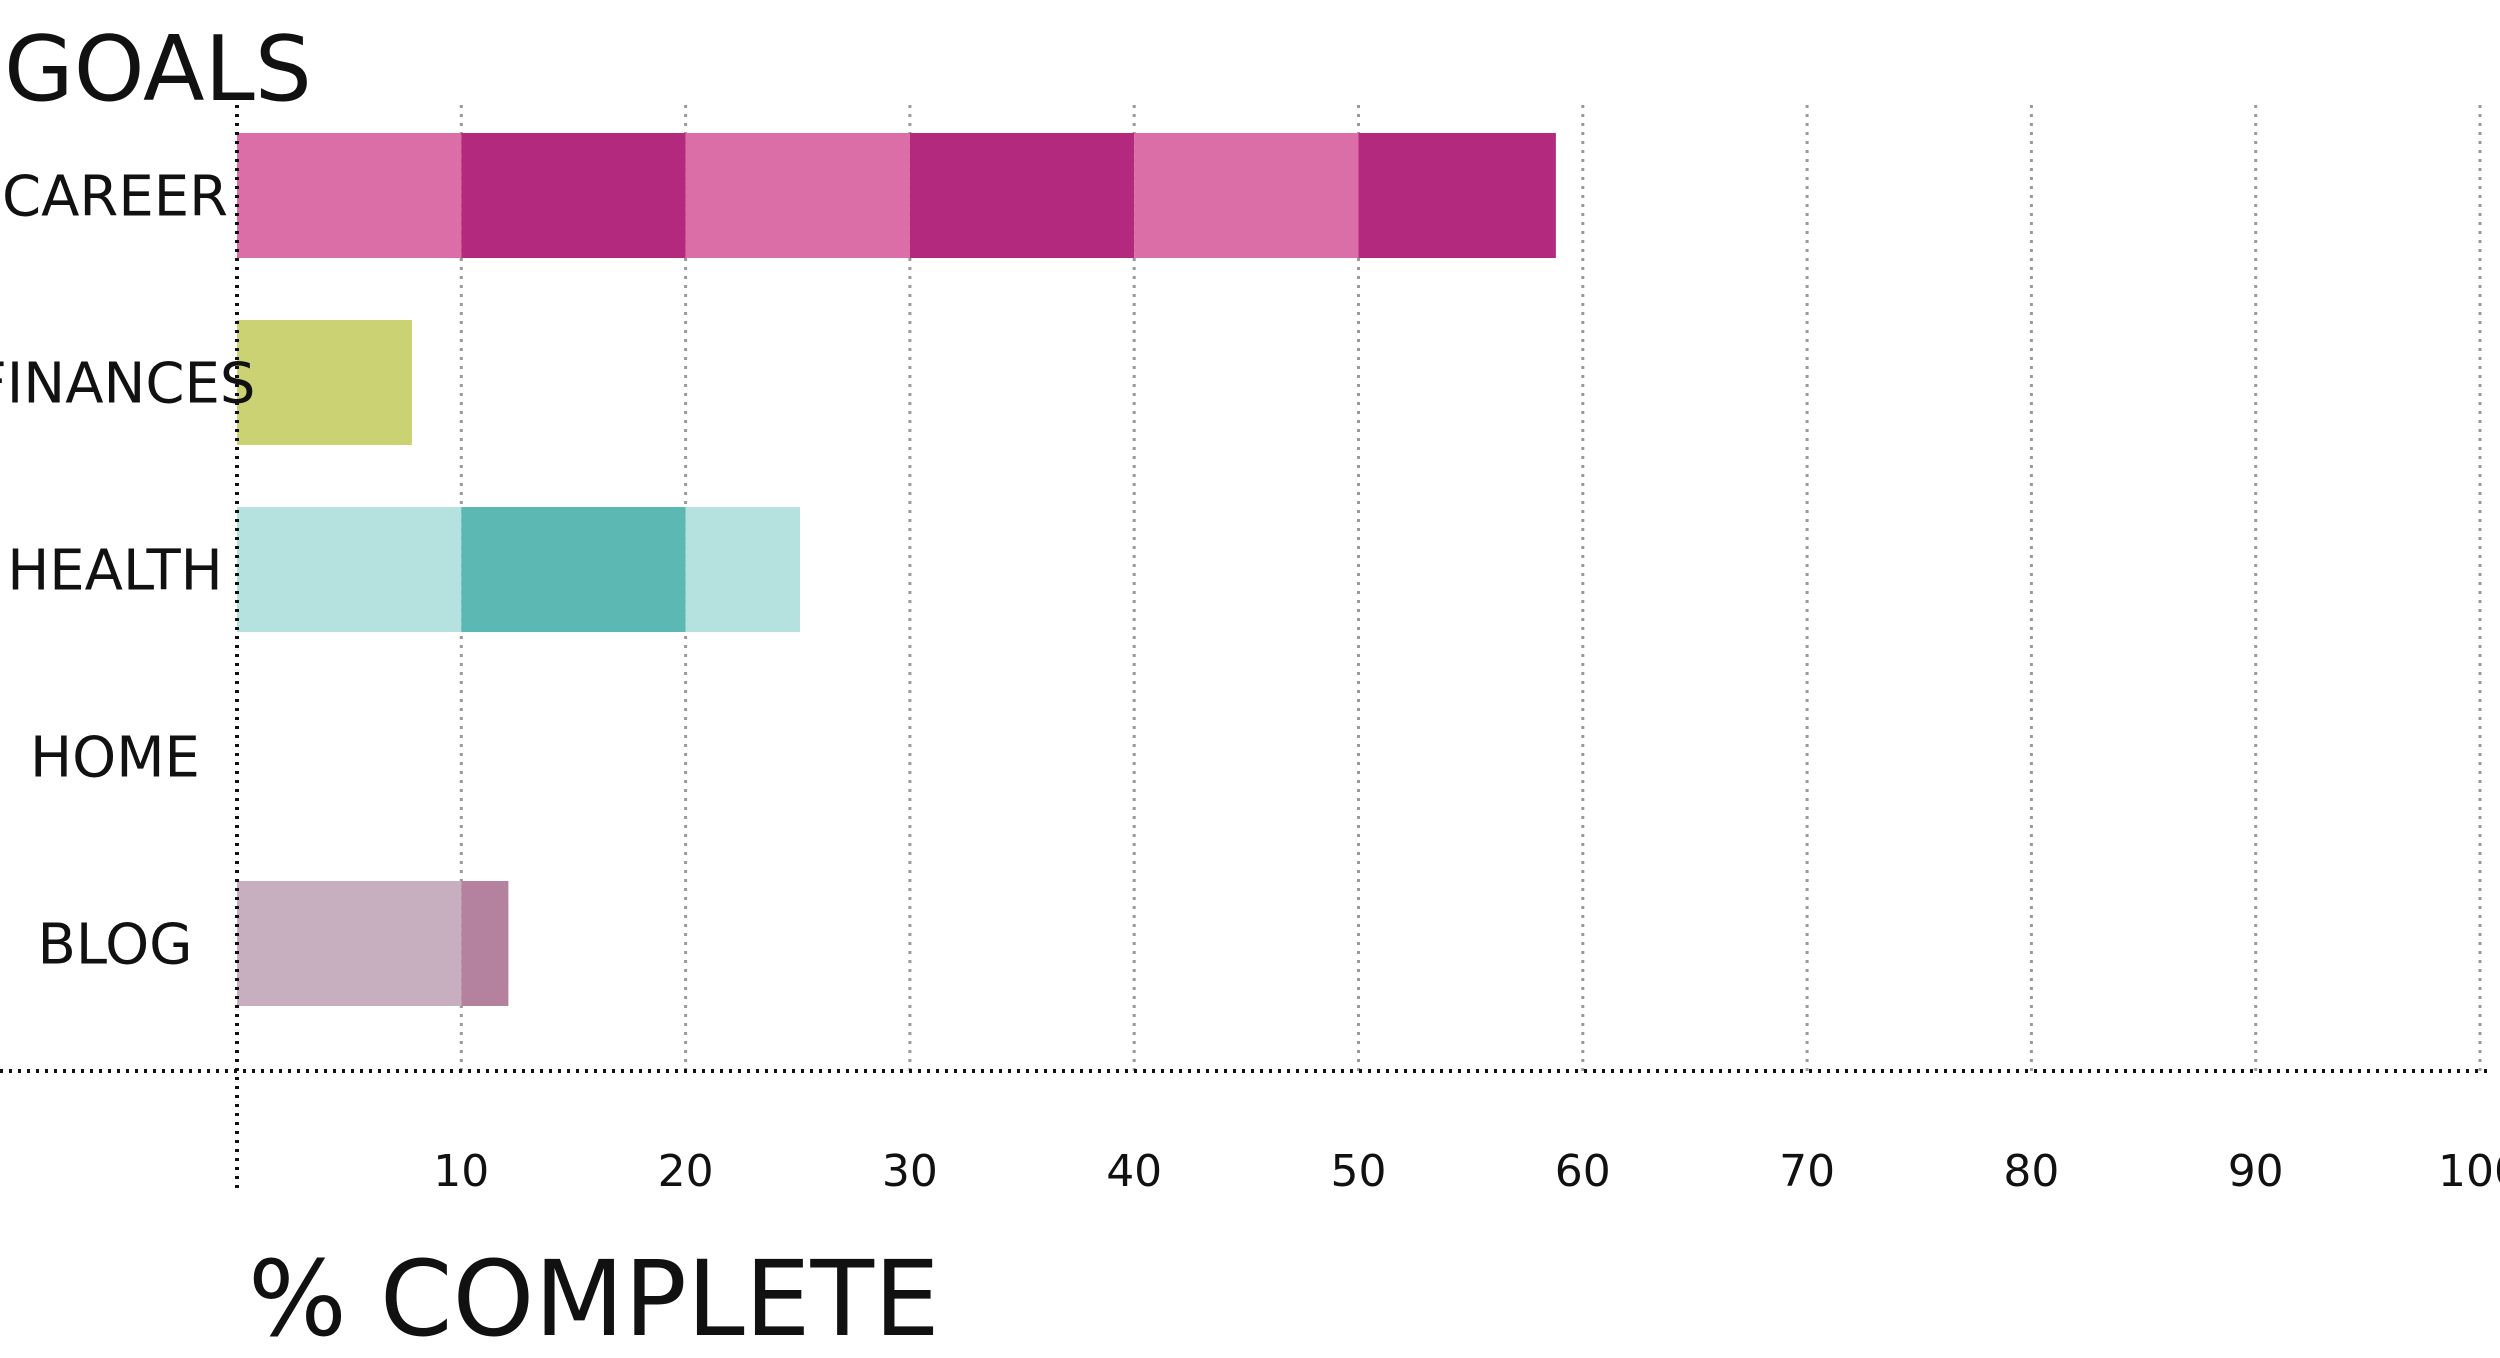 The image size is (2500, 1358). I want to click on category-label: BLOG, so click(114, 945).